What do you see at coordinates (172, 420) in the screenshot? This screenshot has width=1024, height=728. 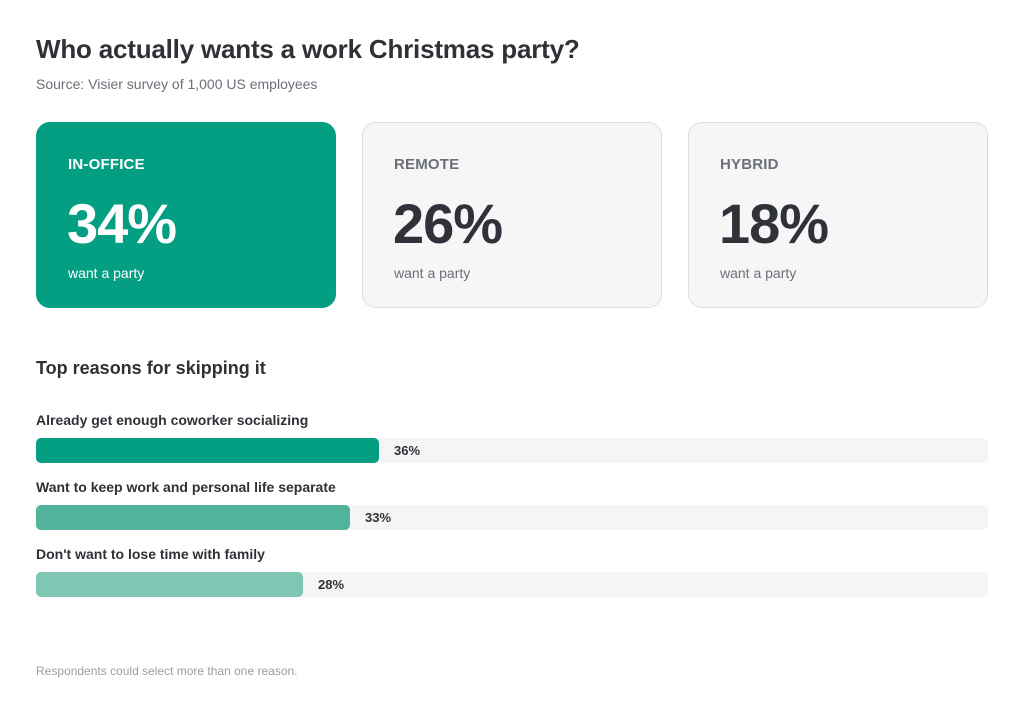 I see `reason-bar-label: Already get enough coworker socializing` at bounding box center [172, 420].